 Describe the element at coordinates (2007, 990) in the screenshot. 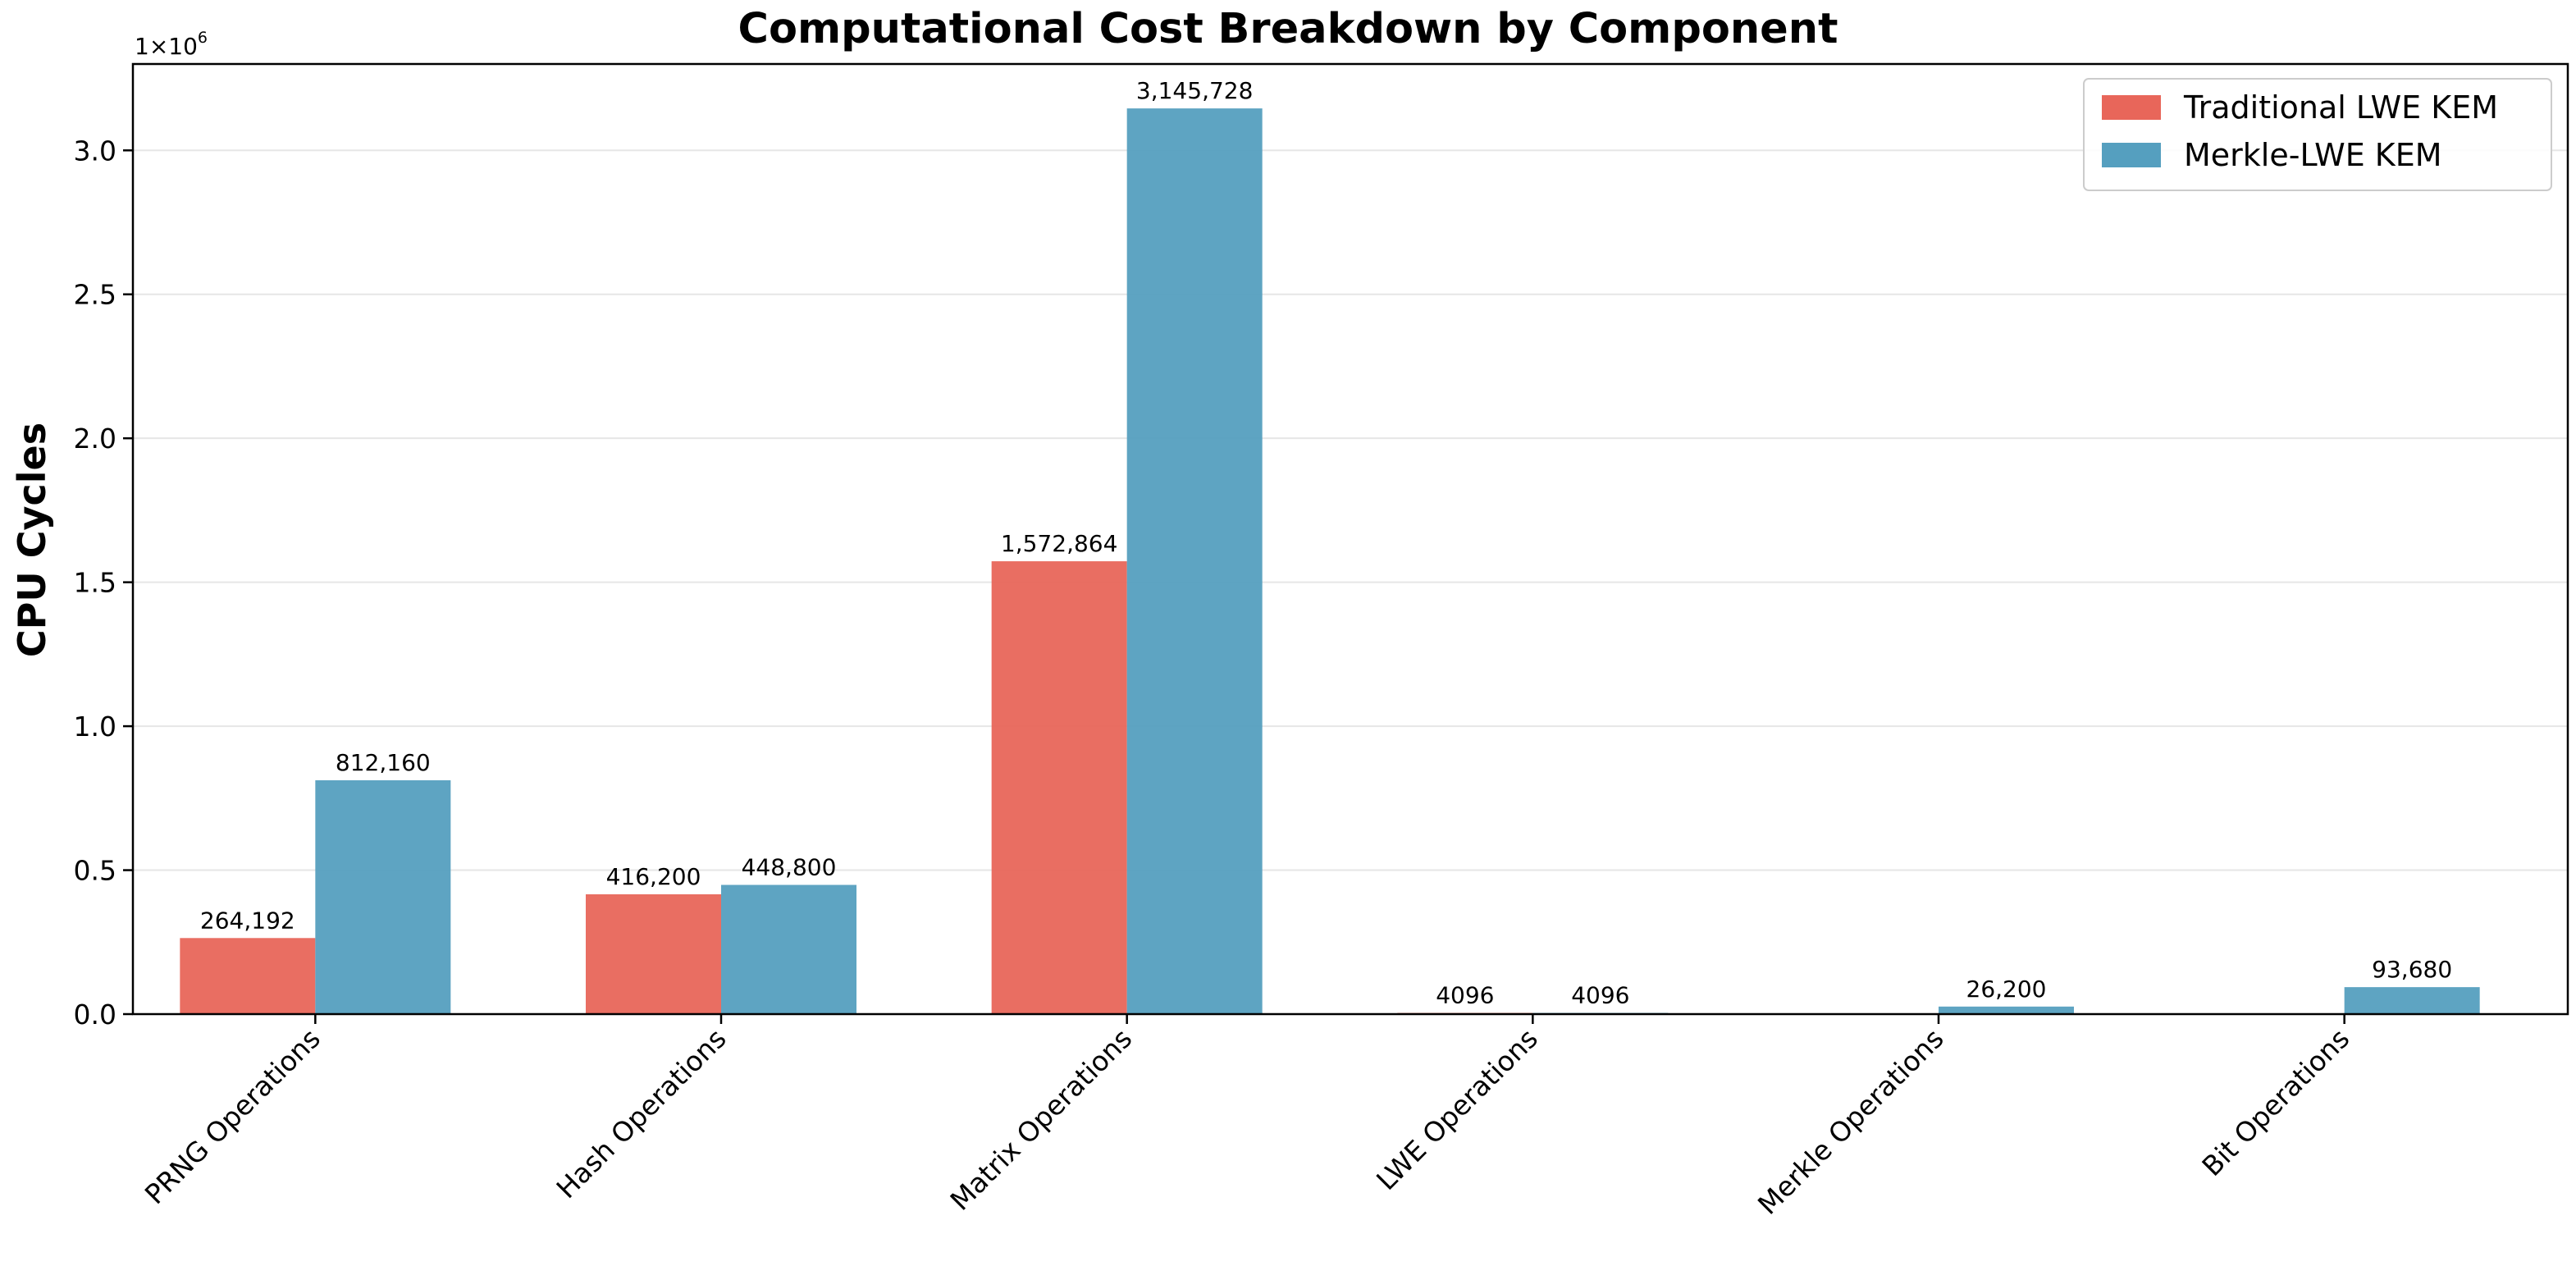

I see `data-label: 26,200` at that location.